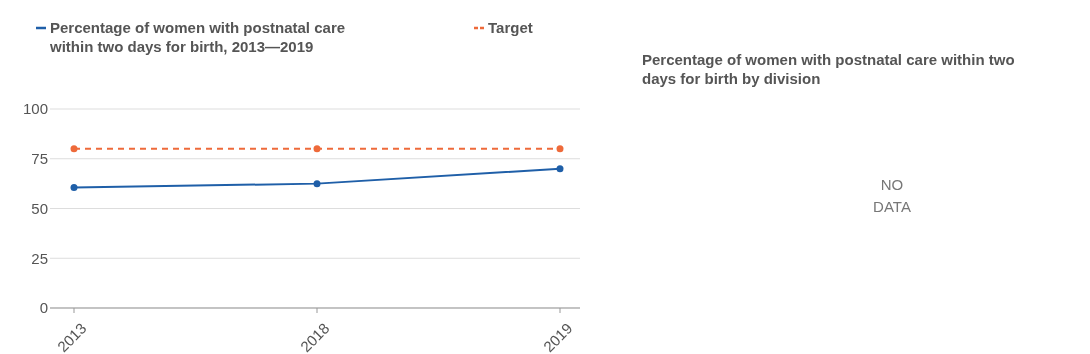  I want to click on legend-label: Percentage of women with postnatal care within two days for birth, 2013—2019, so click(197, 37).